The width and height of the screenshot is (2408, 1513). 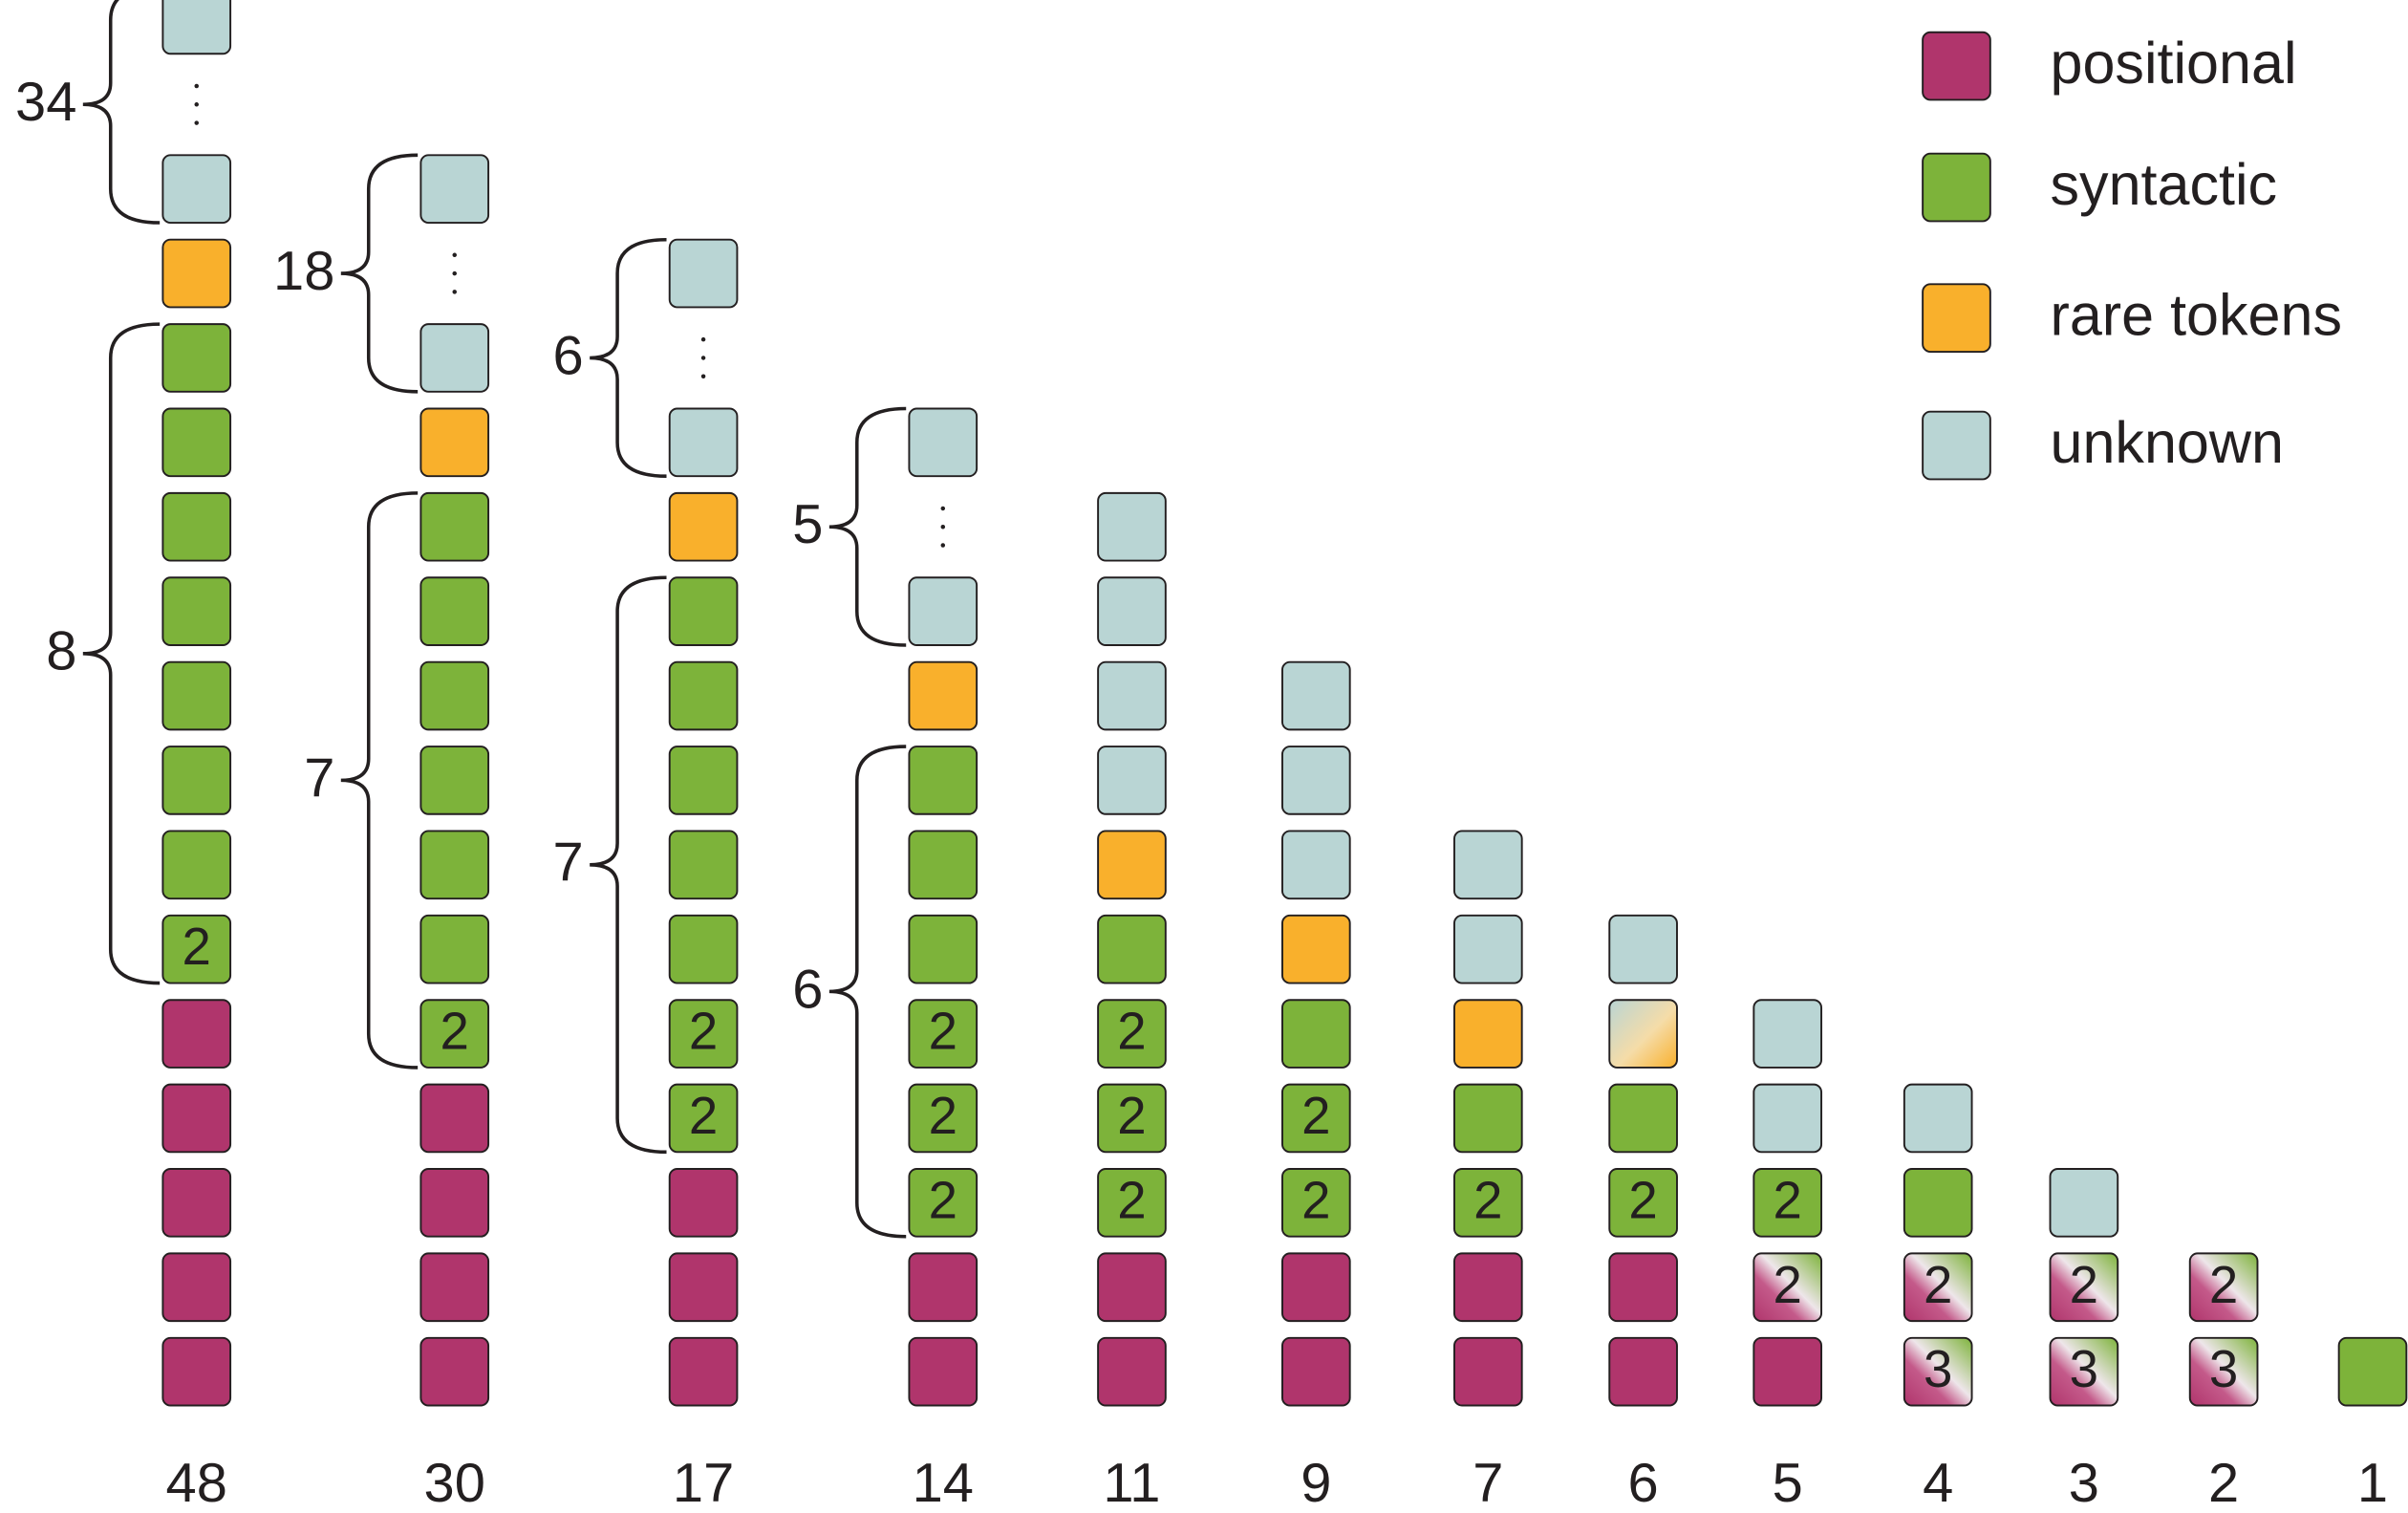 What do you see at coordinates (2084, 1483) in the screenshot?
I see `column-label: 3` at bounding box center [2084, 1483].